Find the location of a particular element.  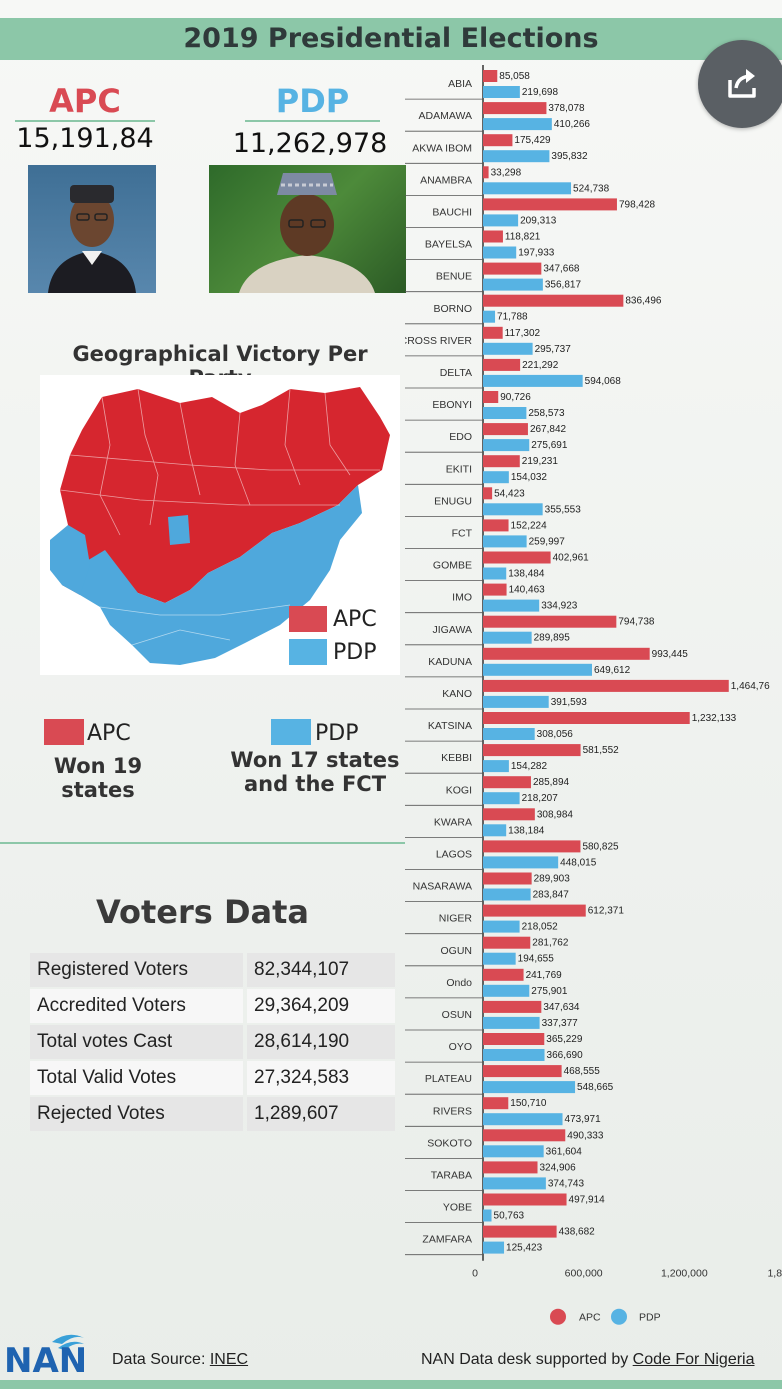

voters-row-label: Total votes Cast is located at coordinates (136, 1042).